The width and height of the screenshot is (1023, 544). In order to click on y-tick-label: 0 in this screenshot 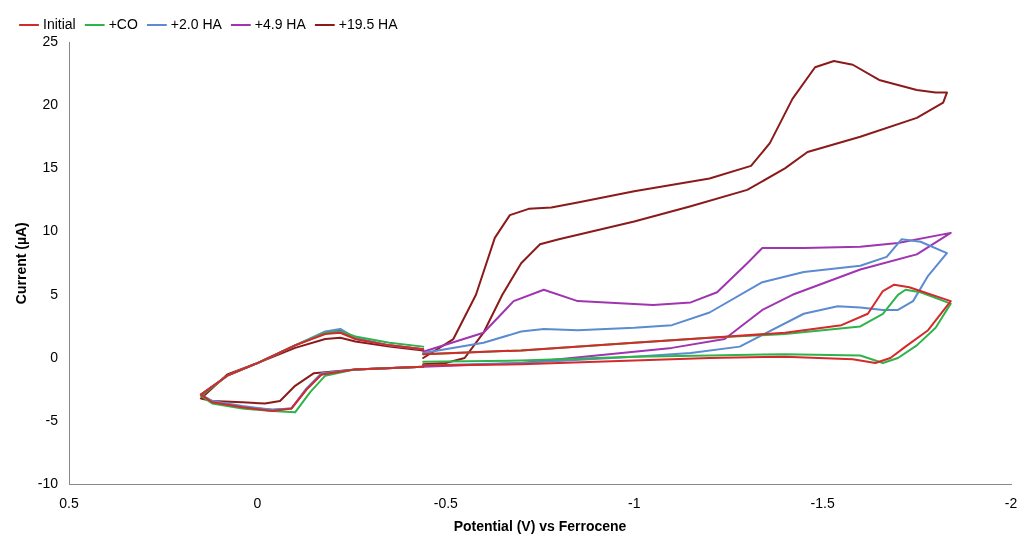, I will do `click(54, 356)`.